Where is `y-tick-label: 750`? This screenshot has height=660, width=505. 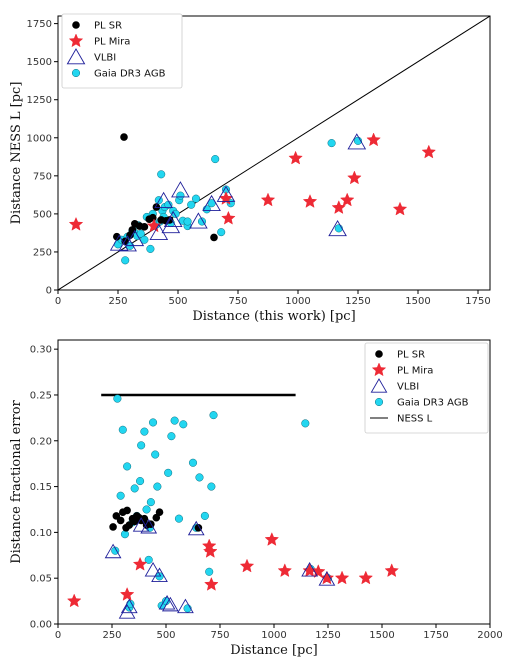 y-tick-label: 750 is located at coordinates (42, 176).